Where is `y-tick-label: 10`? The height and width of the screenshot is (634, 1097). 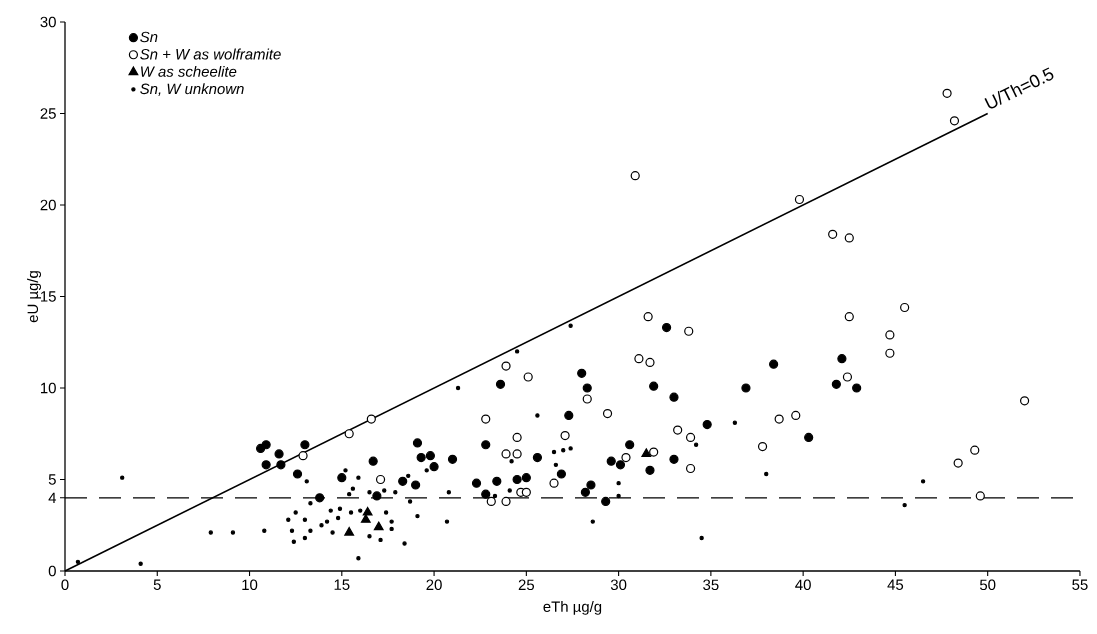
y-tick-label: 10 is located at coordinates (48, 388).